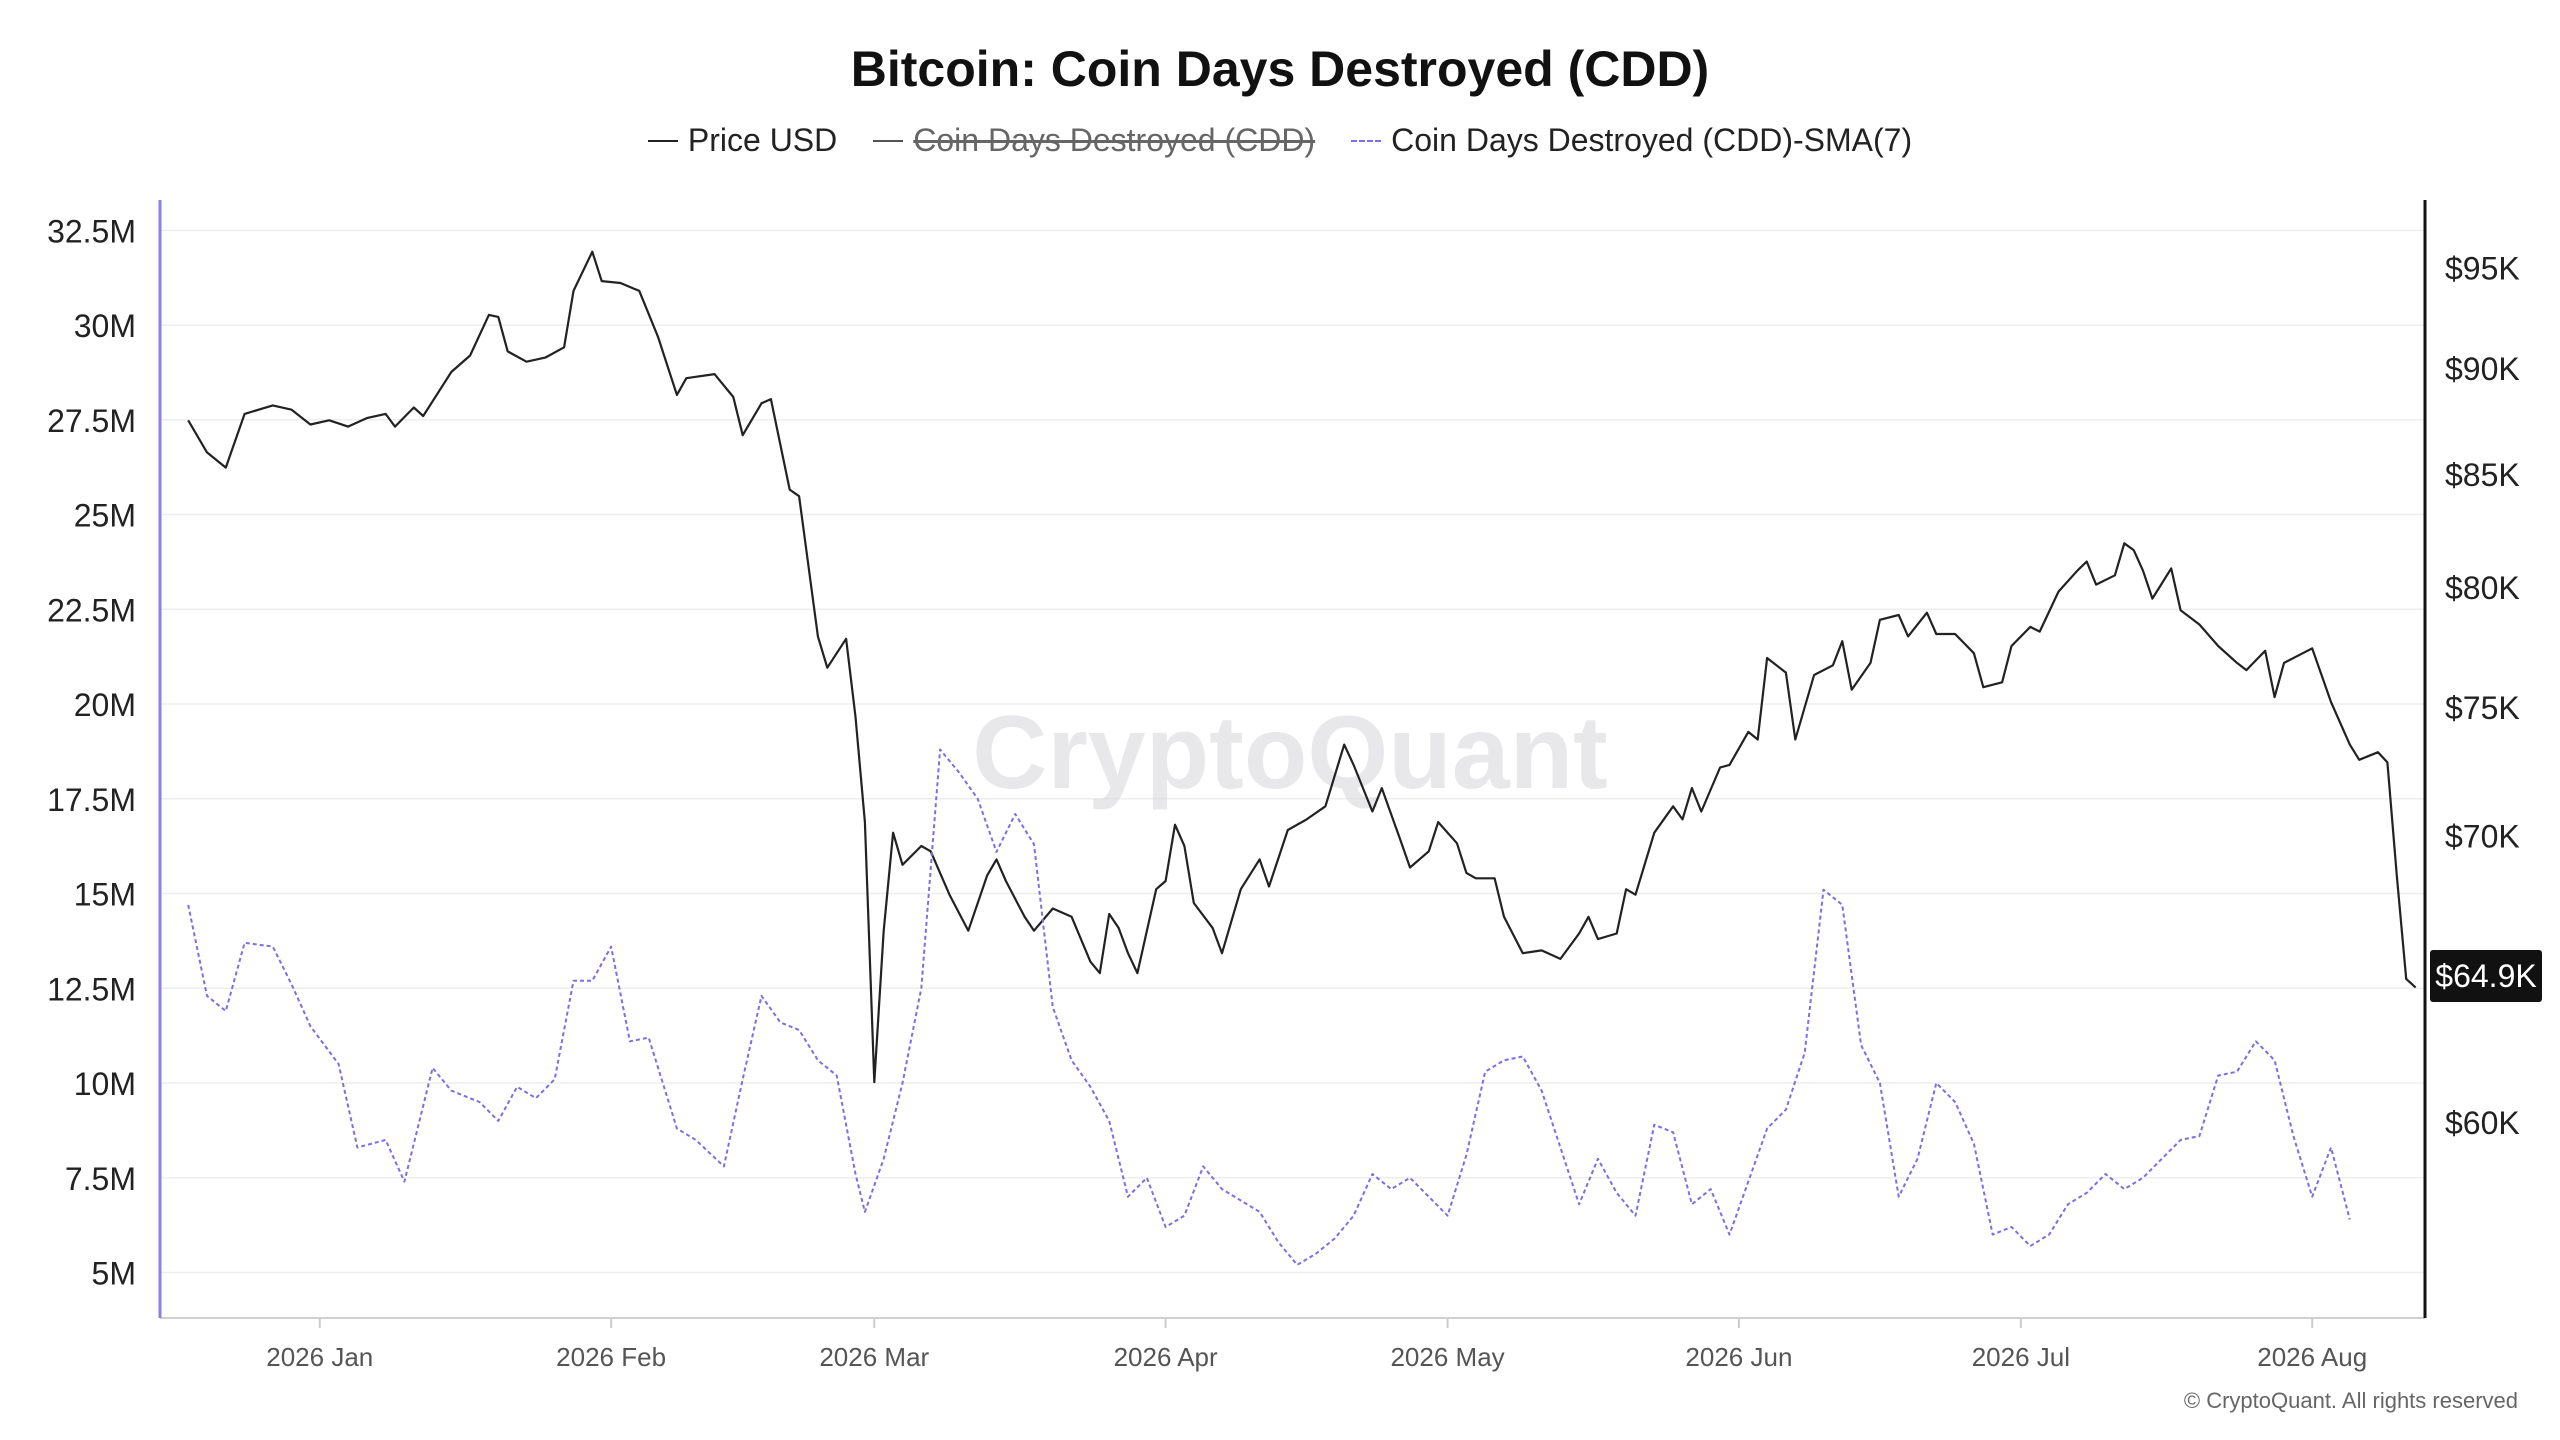 This screenshot has width=2560, height=1440. Describe the element at coordinates (2350, 1400) in the screenshot. I see `copyright-footer: © CryptoQuant. All rights reserved` at that location.